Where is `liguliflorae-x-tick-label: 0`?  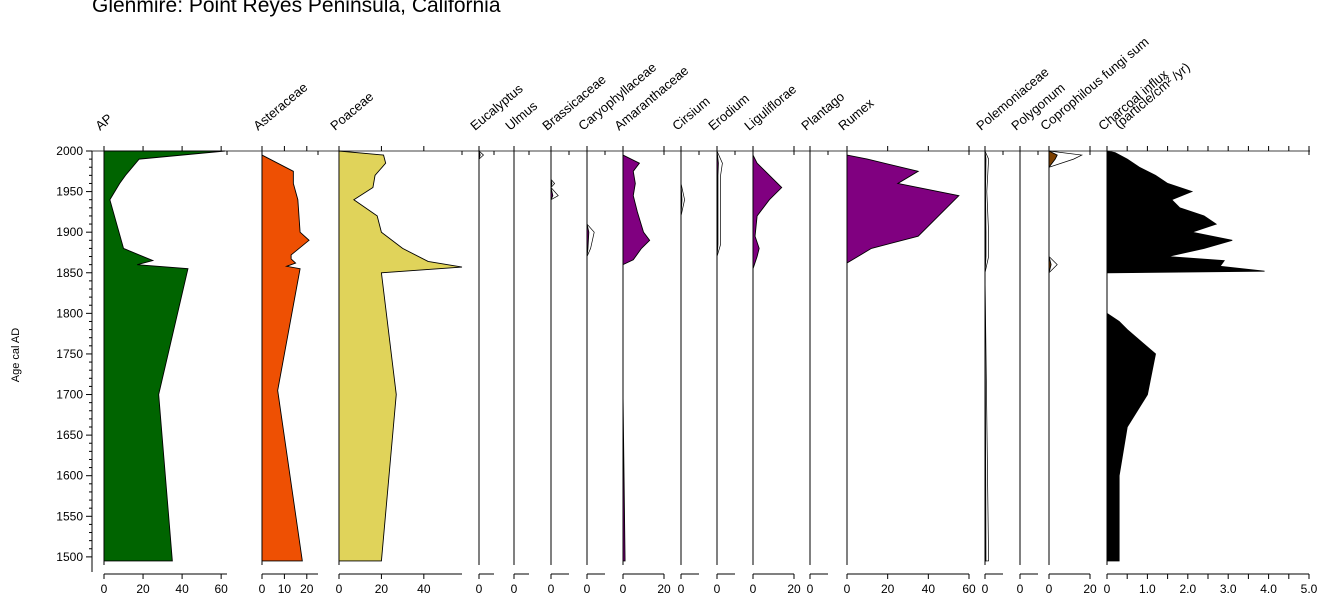 liguliflorae-x-tick-label: 0 is located at coordinates (753, 589).